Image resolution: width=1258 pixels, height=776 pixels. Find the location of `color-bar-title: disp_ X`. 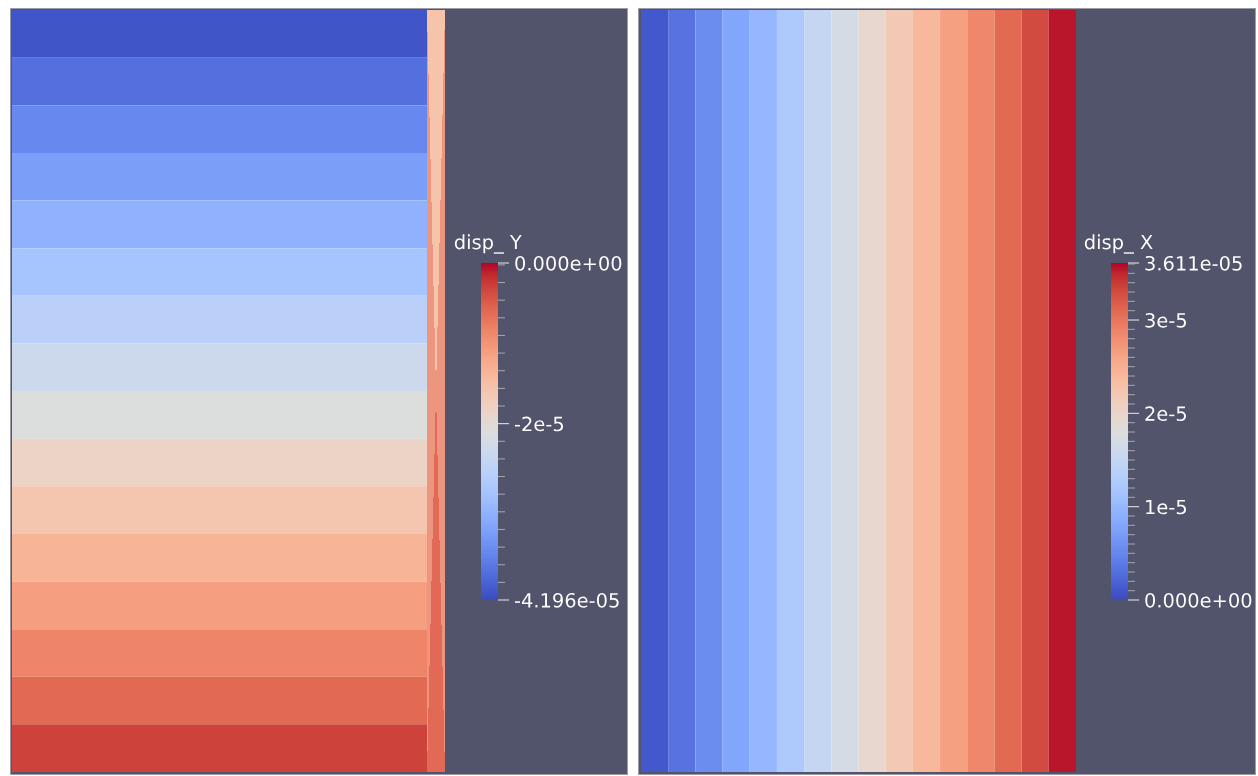

color-bar-title: disp_ X is located at coordinates (1118, 244).